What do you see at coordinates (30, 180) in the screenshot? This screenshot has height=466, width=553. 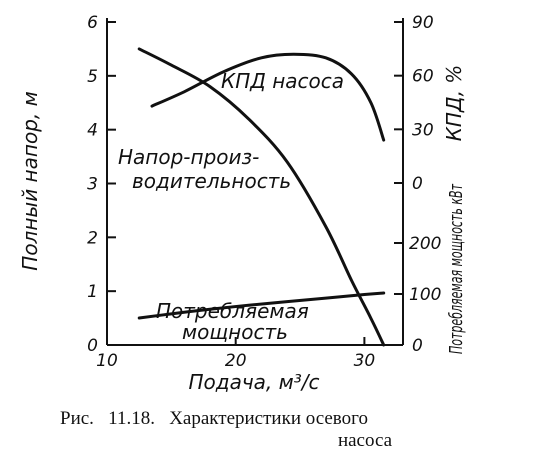 I see `left-axis-label: Полный напор, м` at bounding box center [30, 180].